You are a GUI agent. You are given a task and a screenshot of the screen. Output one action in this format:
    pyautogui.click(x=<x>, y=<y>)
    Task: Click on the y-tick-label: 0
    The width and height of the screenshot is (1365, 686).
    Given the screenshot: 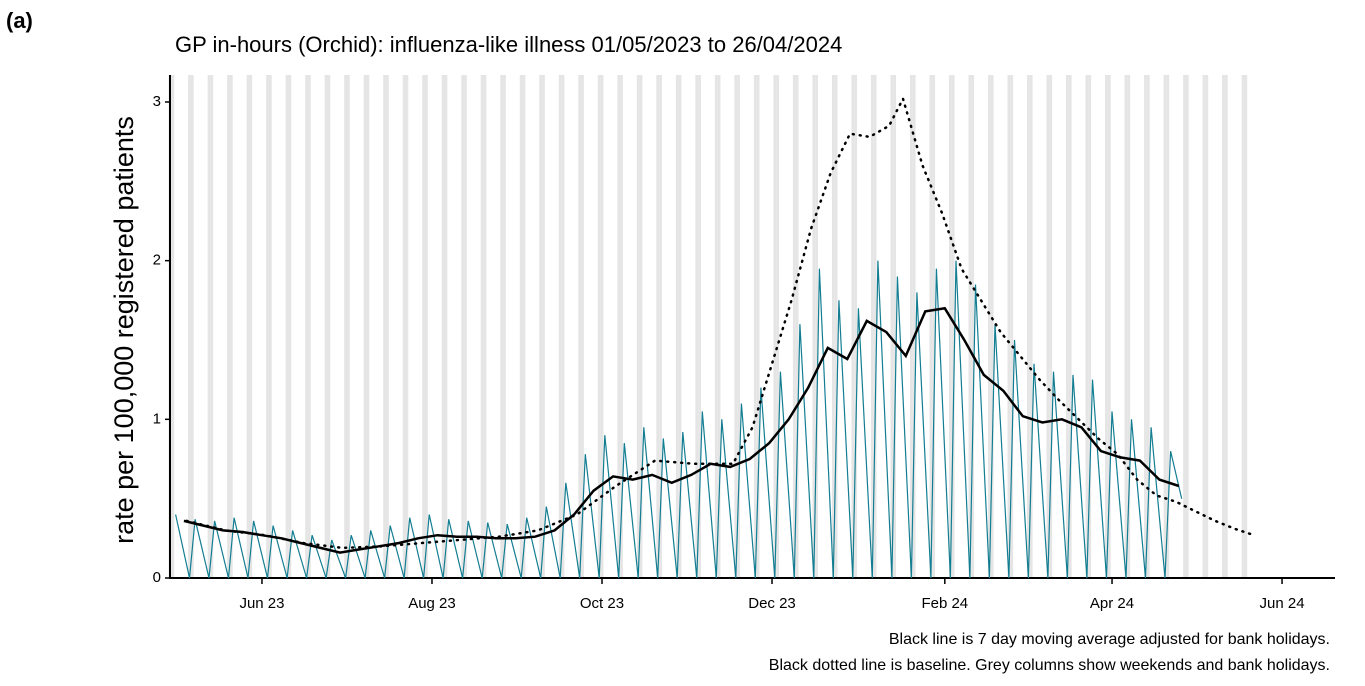 What is the action you would take?
    pyautogui.click(x=157, y=577)
    